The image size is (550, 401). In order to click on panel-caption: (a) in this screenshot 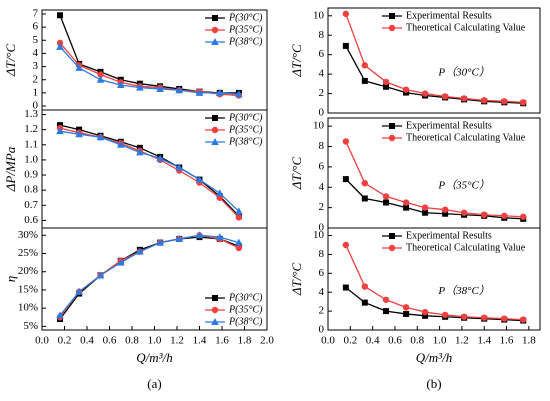, I will do `click(154, 383)`.